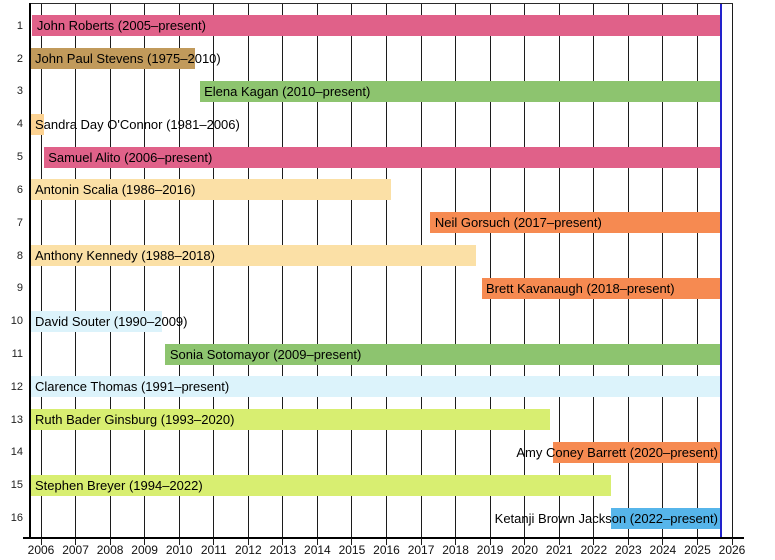  I want to click on bar-label-sonia-sotomayor: Sonia Sotomayor (2009–present), so click(265, 354).